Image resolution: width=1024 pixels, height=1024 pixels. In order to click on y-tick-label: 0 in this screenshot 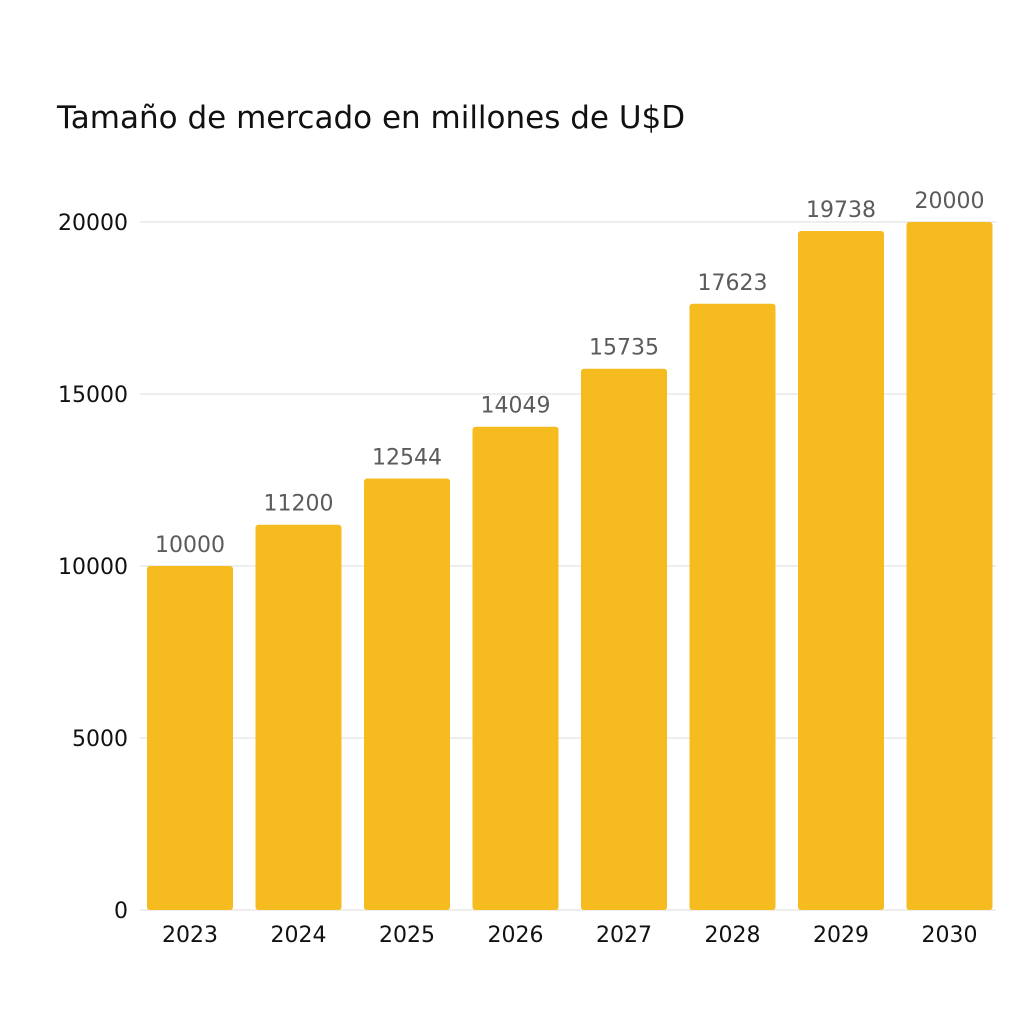, I will do `click(121, 911)`.